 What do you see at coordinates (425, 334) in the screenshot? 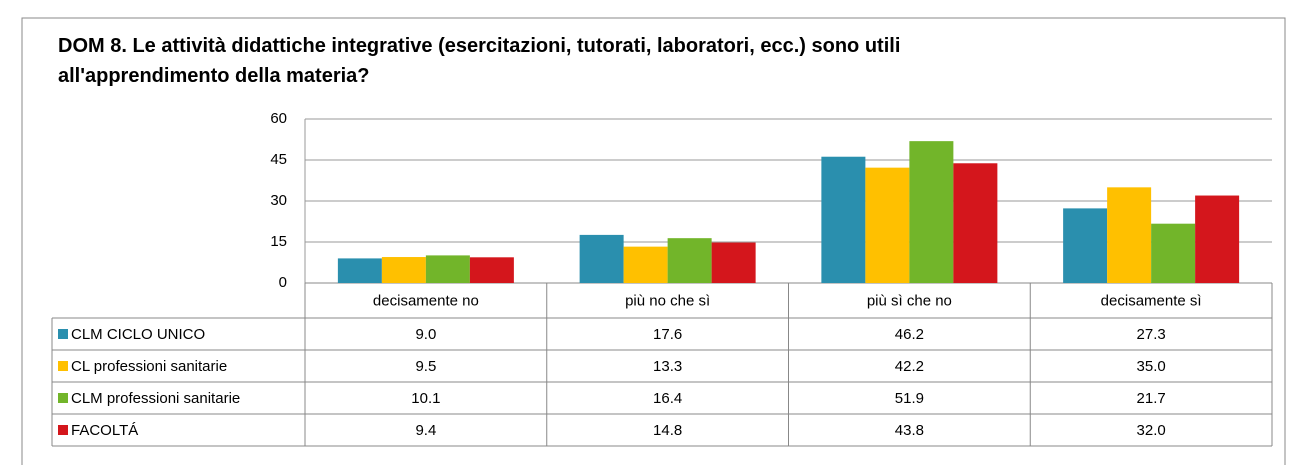
I see `table-value: 9.0` at bounding box center [425, 334].